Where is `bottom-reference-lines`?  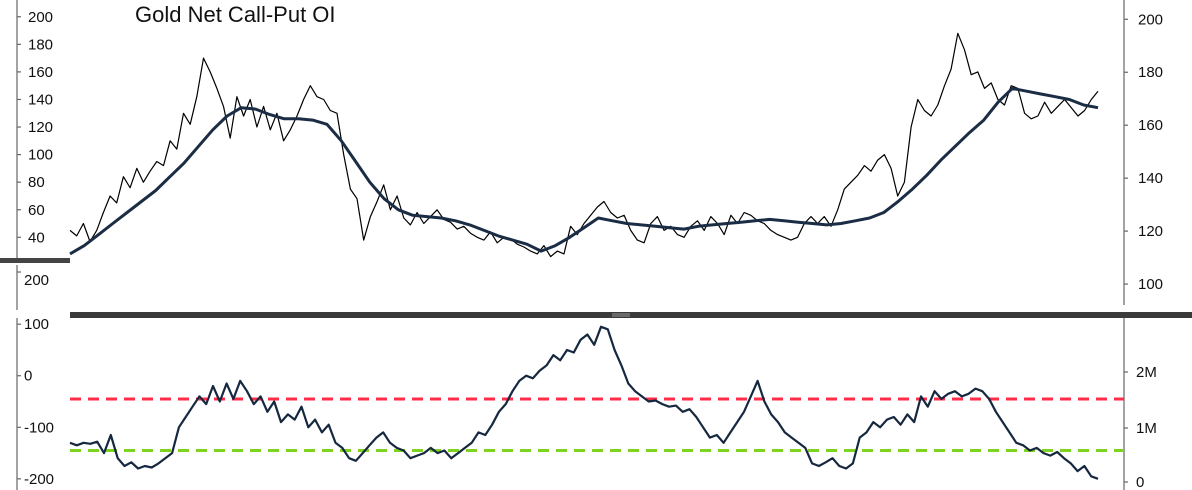
bottom-reference-lines is located at coordinates (597, 424).